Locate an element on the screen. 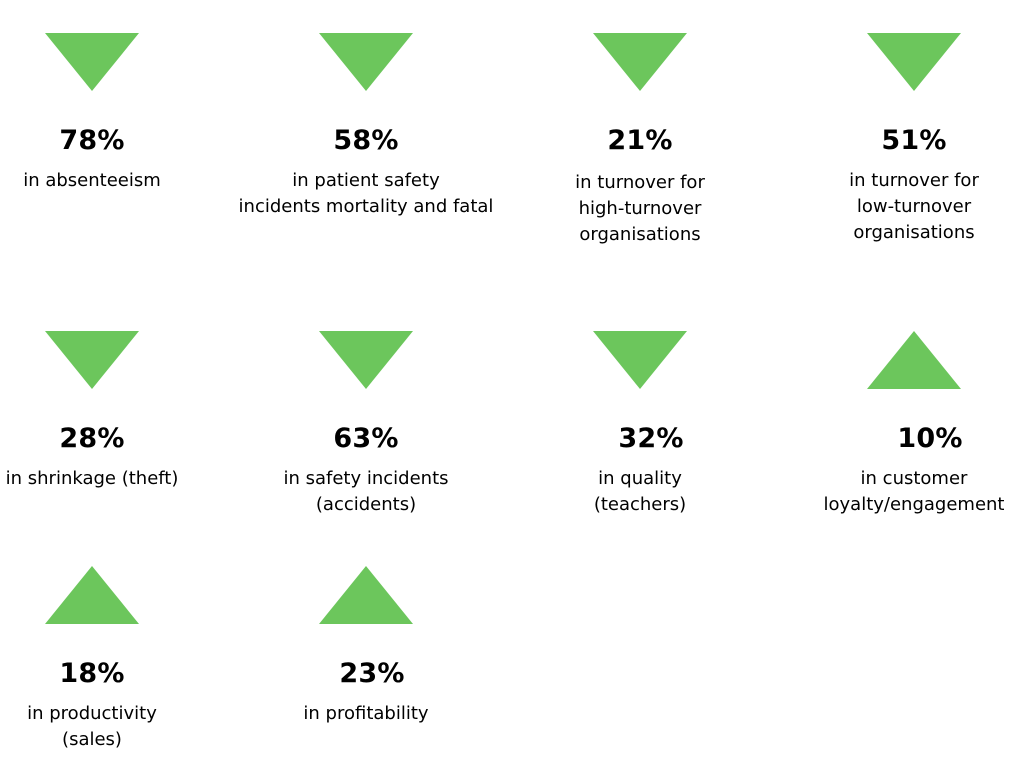 The height and width of the screenshot is (768, 1024). stat-value: 32% is located at coordinates (651, 438).